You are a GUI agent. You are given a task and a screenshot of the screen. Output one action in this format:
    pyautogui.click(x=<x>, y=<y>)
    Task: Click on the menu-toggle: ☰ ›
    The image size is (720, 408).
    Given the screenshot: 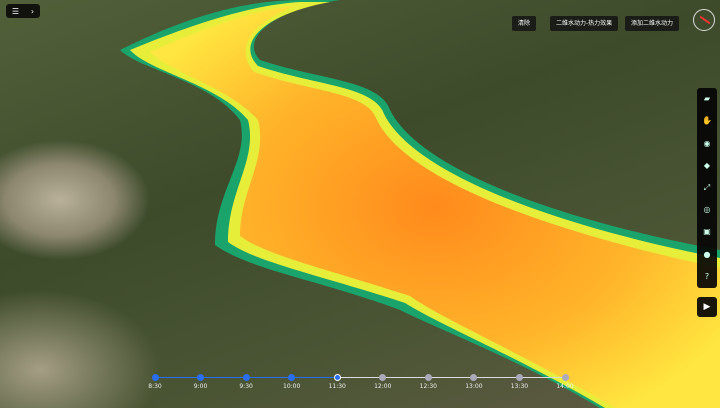 What is the action you would take?
    pyautogui.click(x=23, y=11)
    